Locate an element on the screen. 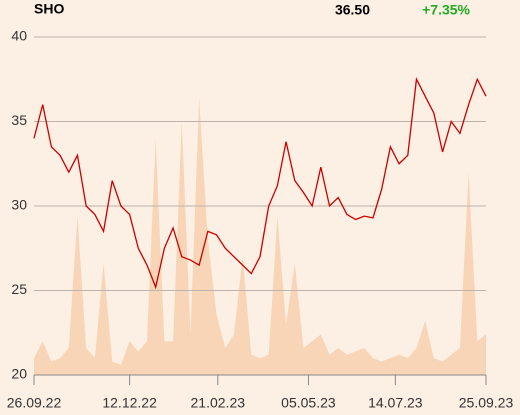 This screenshot has height=415, width=520. y-tick-label: 40 is located at coordinates (19, 36).